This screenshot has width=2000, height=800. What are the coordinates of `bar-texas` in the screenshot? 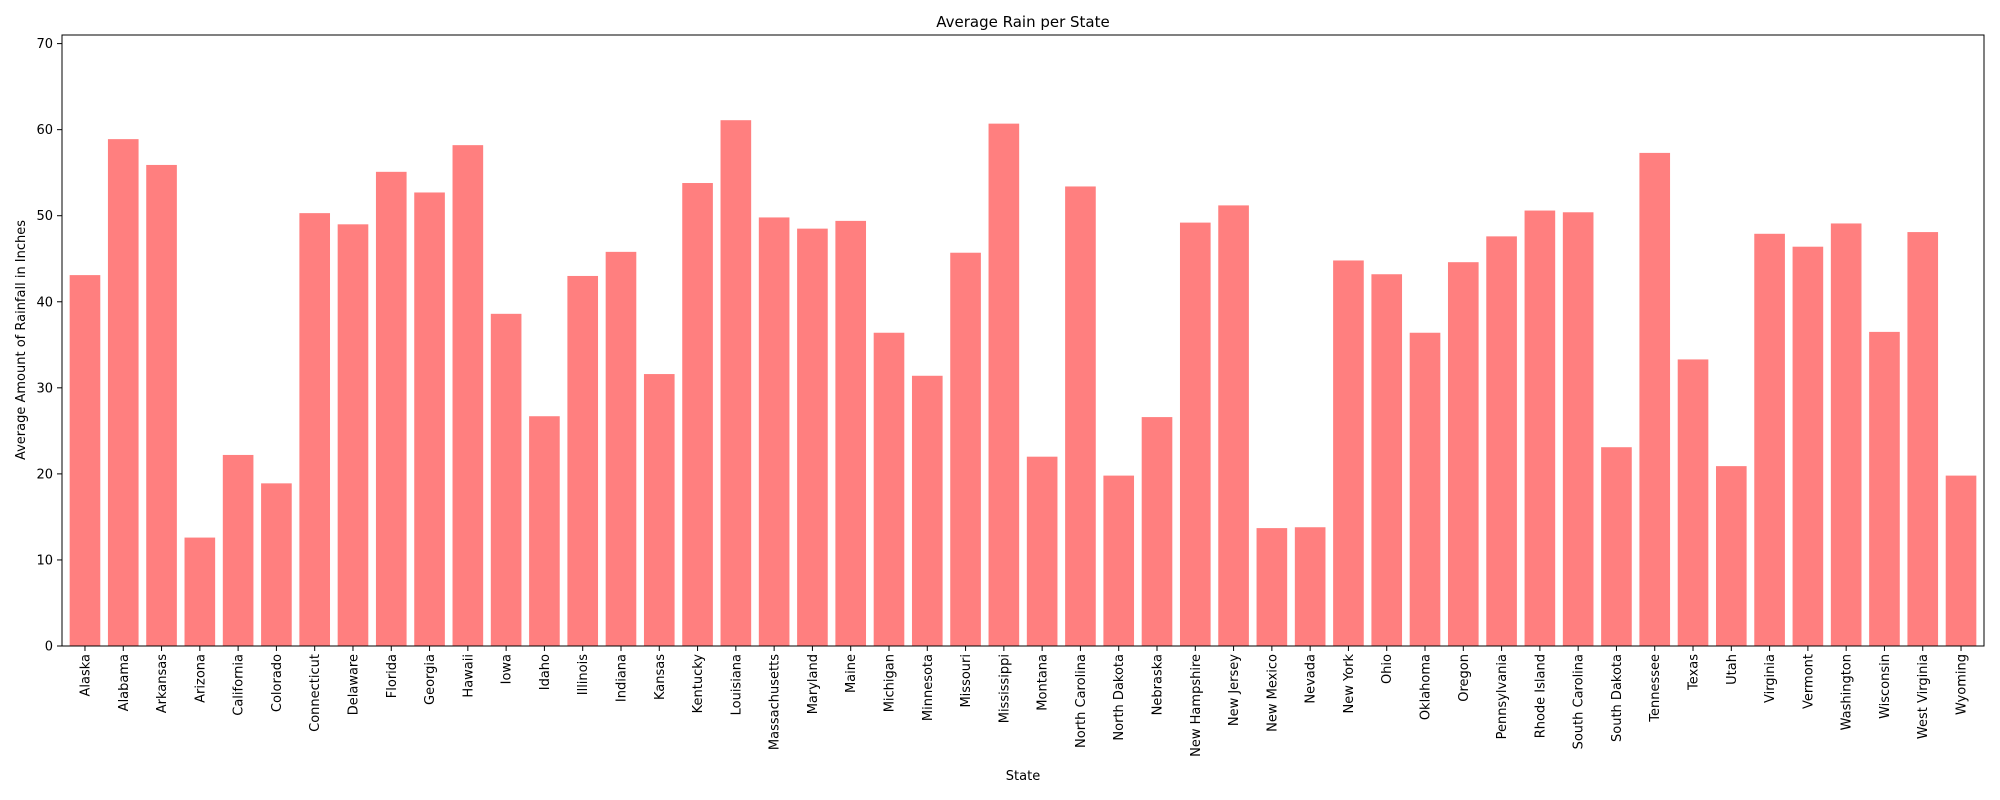 It's located at (1693, 502).